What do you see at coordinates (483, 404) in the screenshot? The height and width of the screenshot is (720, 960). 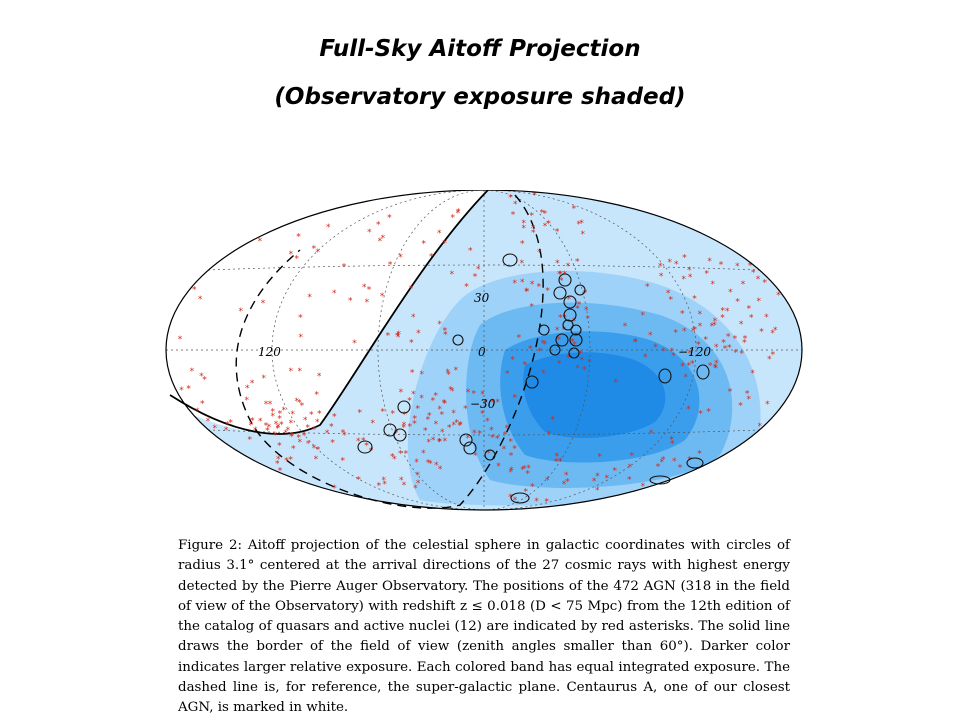 I see `lat-label-minus30: −30` at bounding box center [483, 404].